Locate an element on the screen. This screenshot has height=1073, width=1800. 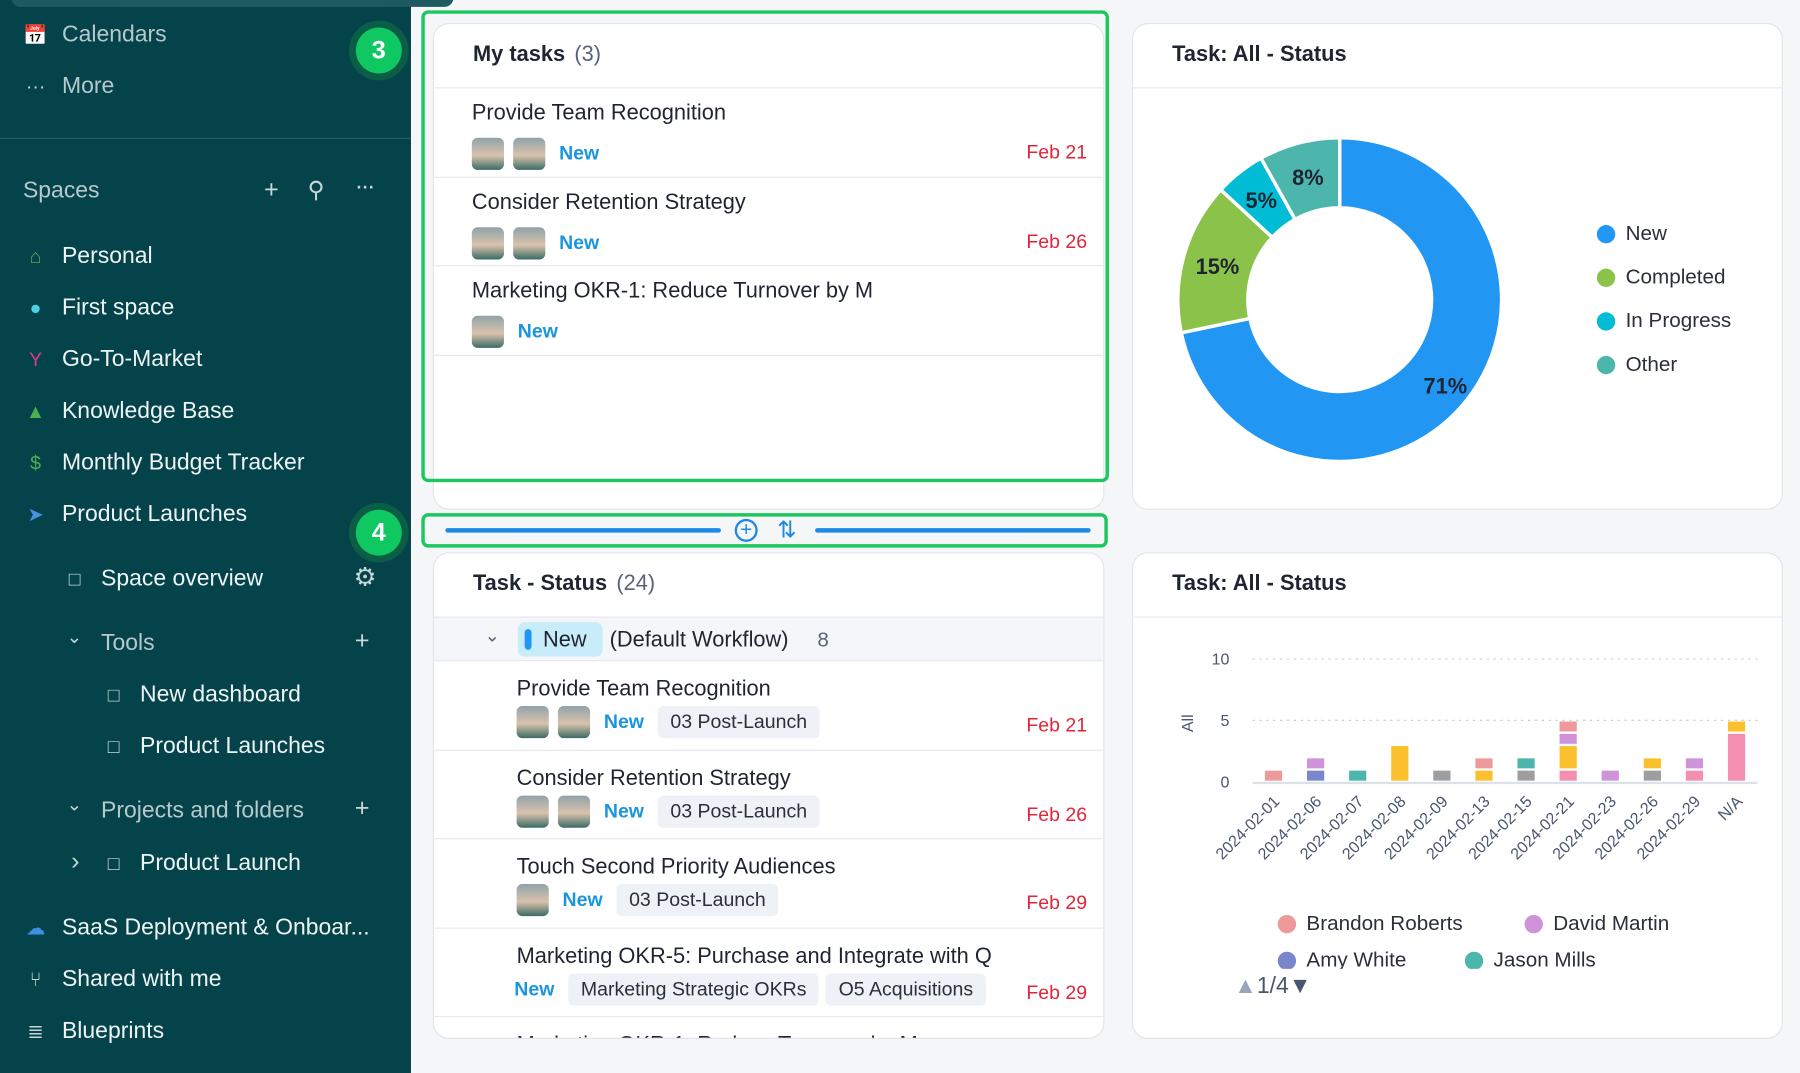
legend-item: Completed is located at coordinates (1661, 277).